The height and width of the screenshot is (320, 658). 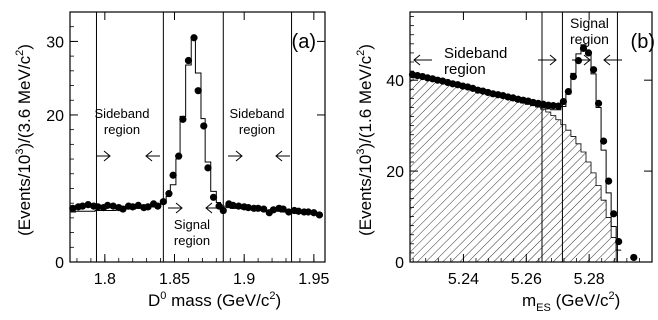 I want to click on panel-a-signal-label: Signal, so click(x=192, y=224).